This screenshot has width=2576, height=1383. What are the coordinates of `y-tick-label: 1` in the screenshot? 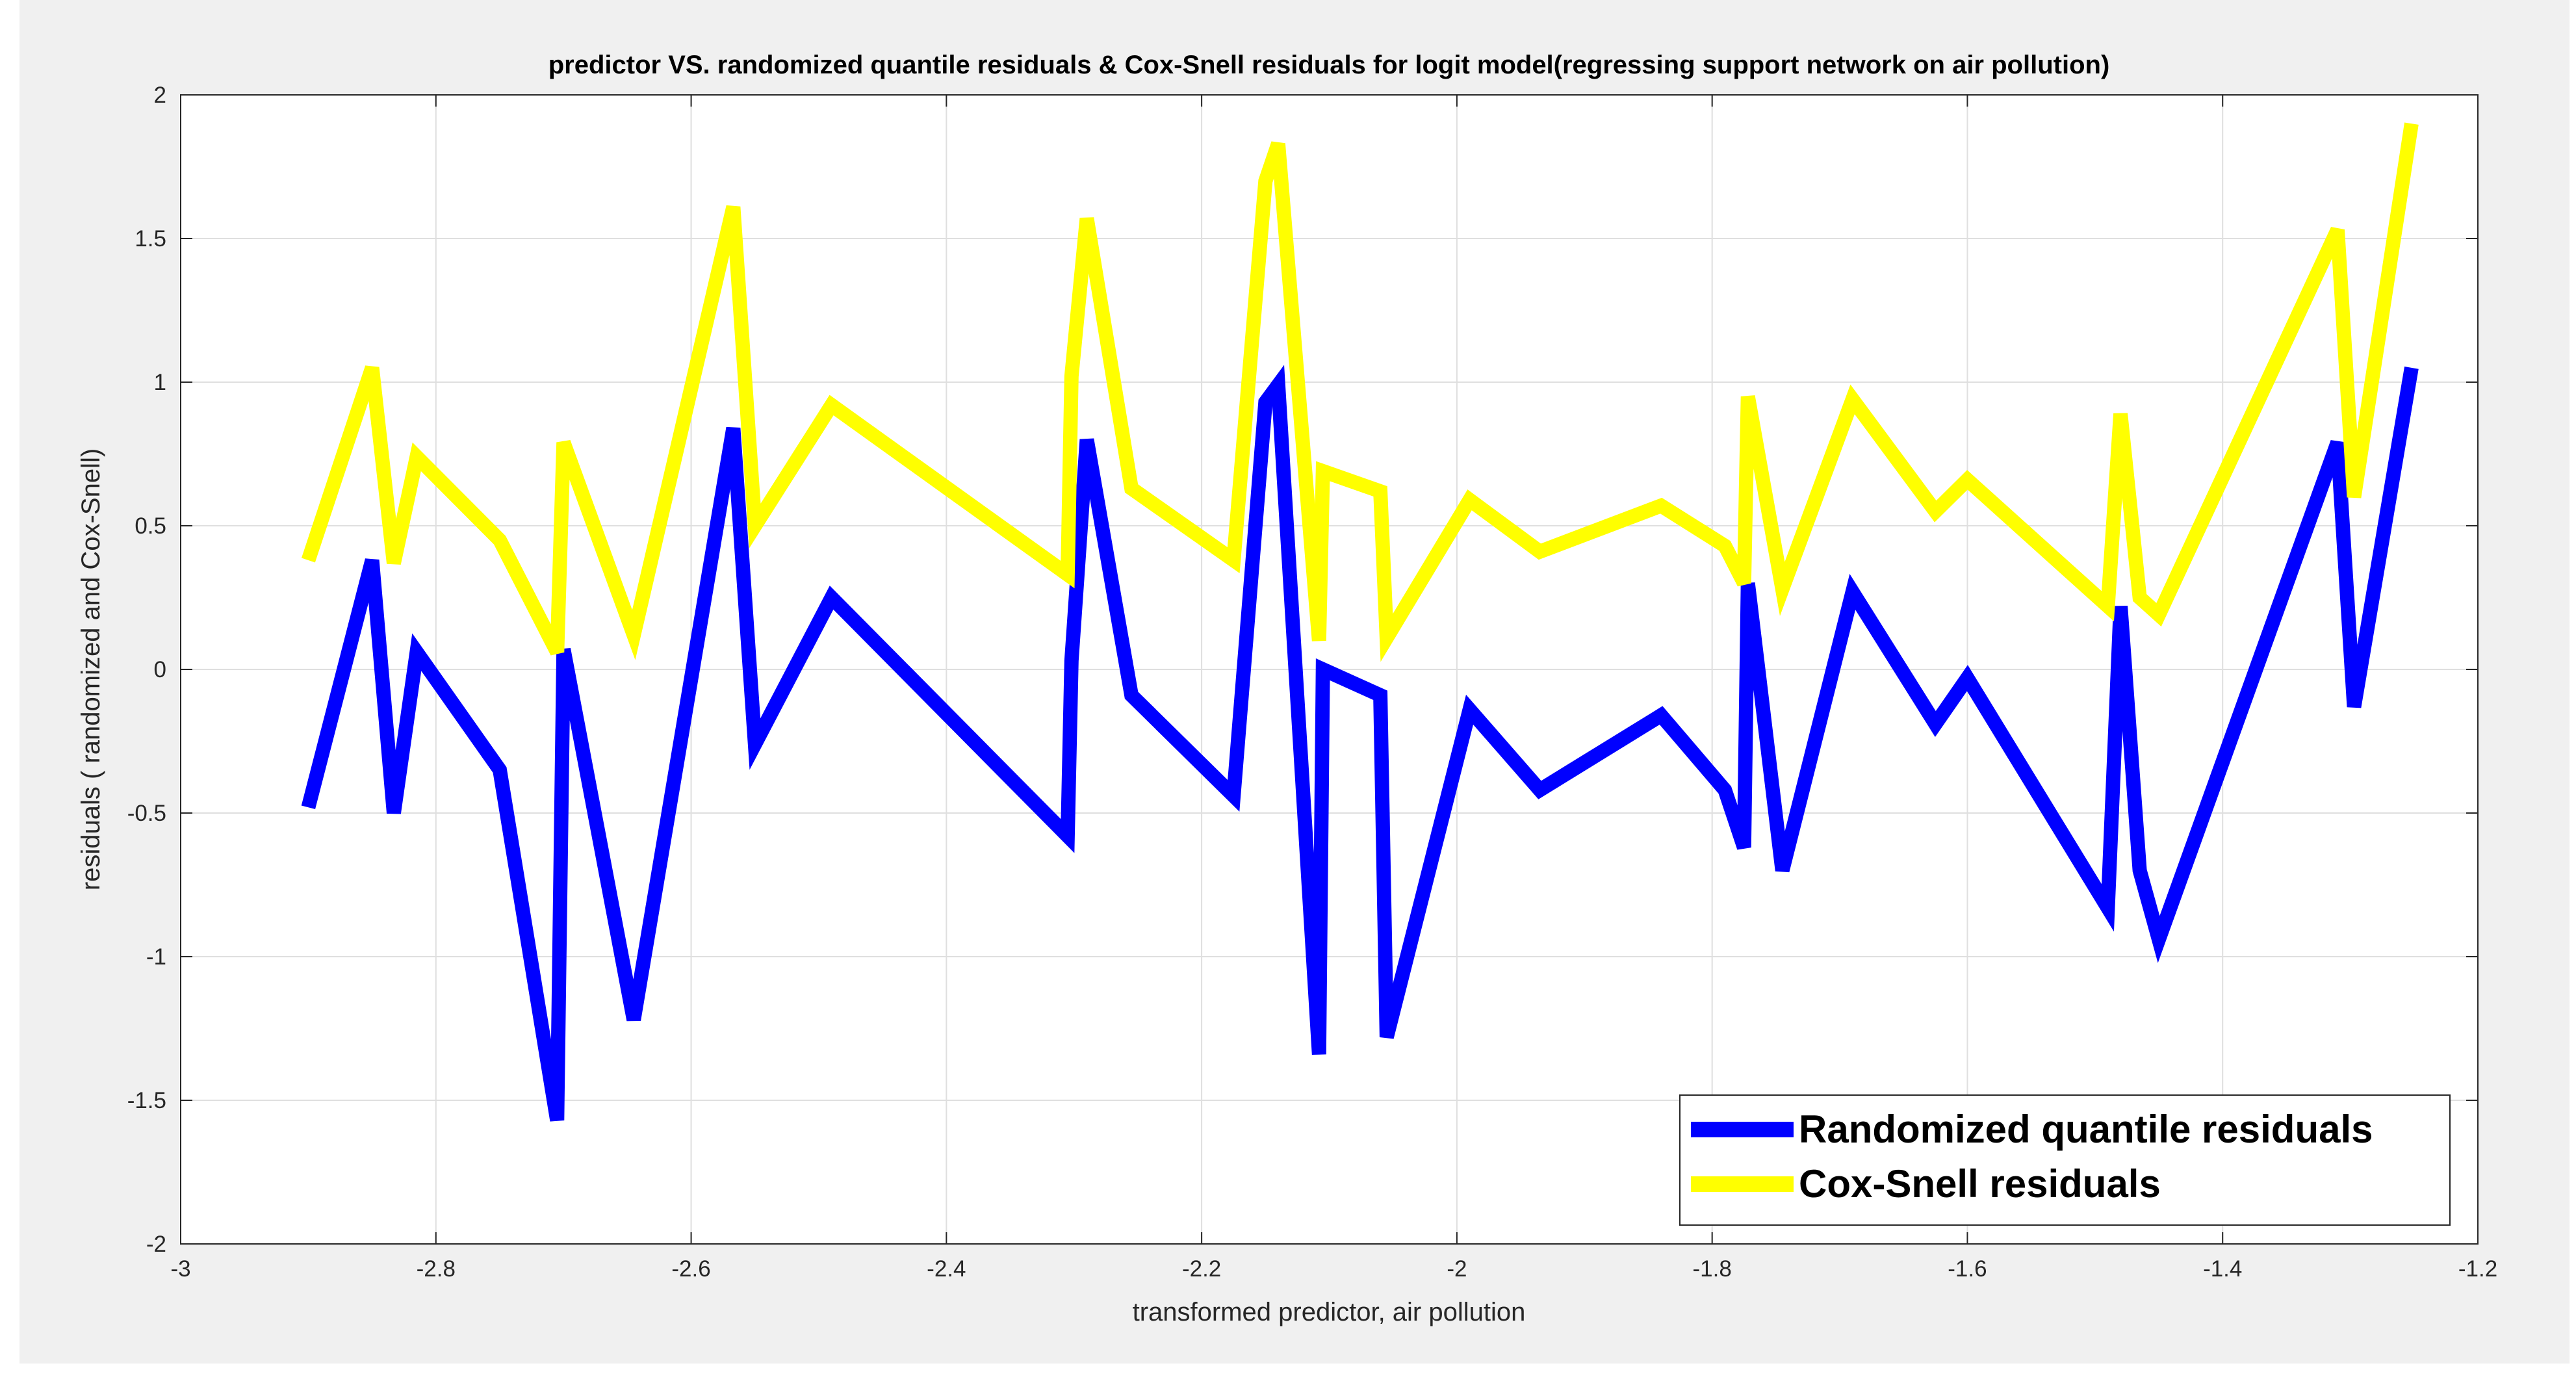 It's located at (160, 382).